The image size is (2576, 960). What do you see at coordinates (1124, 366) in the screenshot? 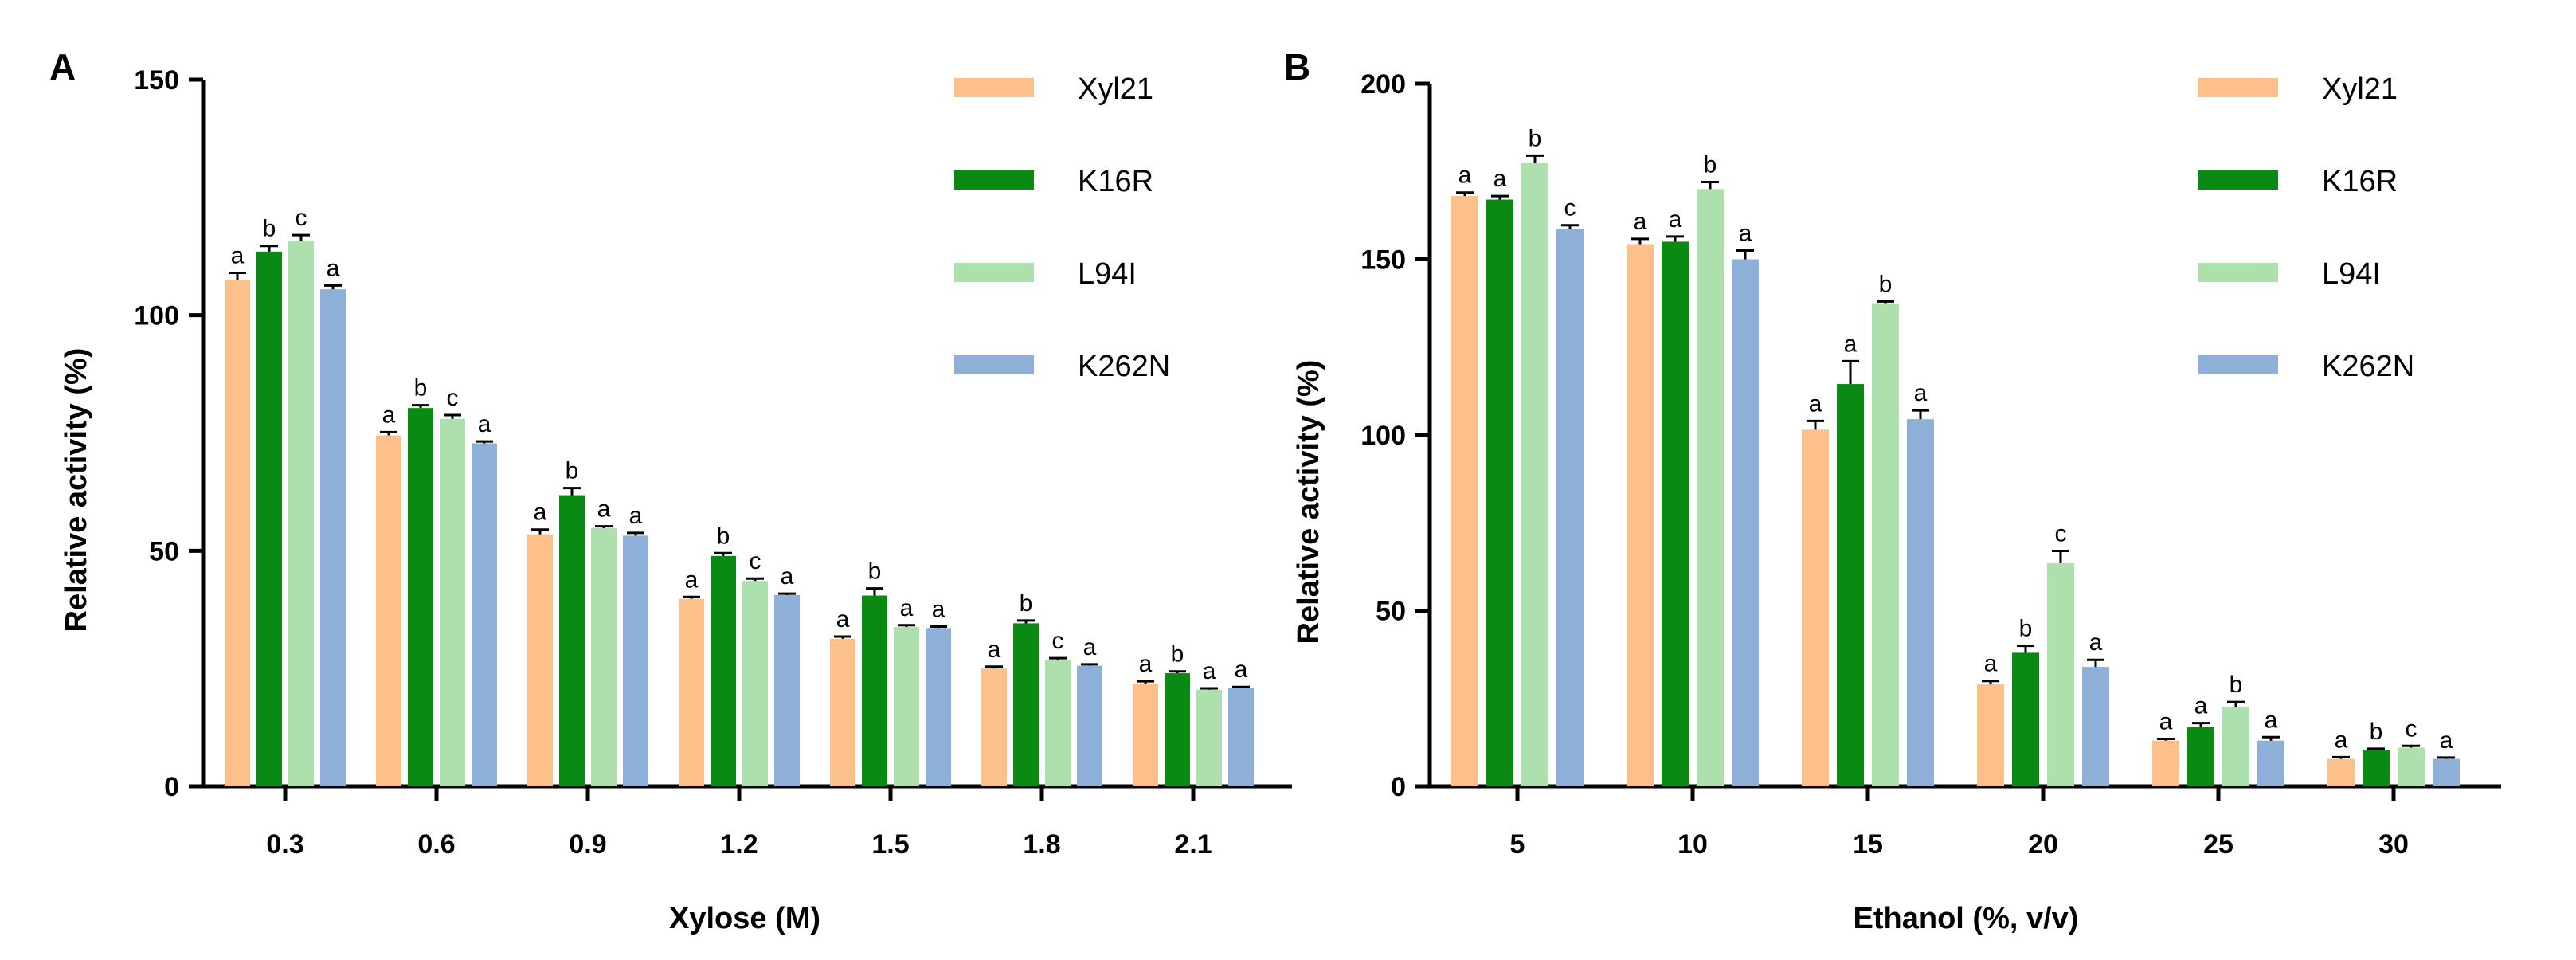
I see `panel-a-legend-label: K262N` at bounding box center [1124, 366].